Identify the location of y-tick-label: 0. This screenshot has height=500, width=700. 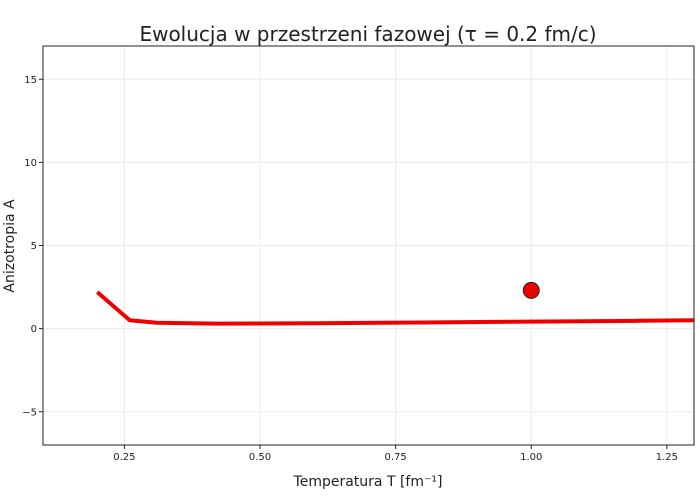
(34, 329).